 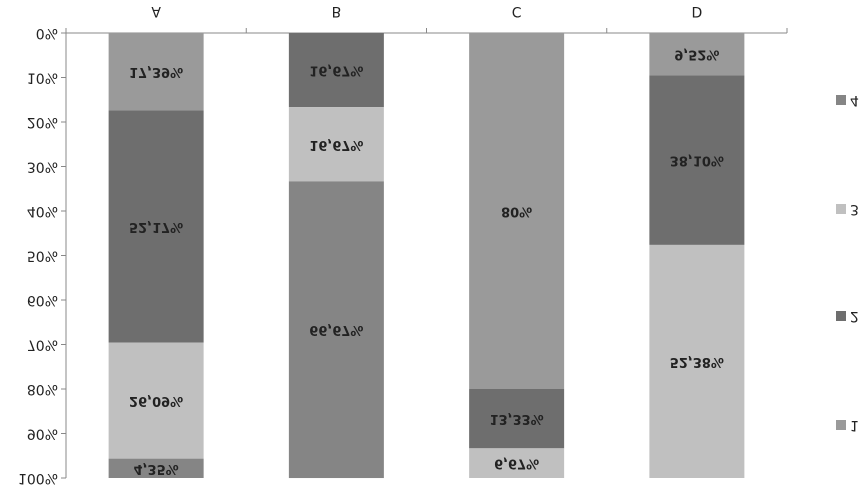 What do you see at coordinates (517, 11) in the screenshot?
I see `x-tick-label: C` at bounding box center [517, 11].